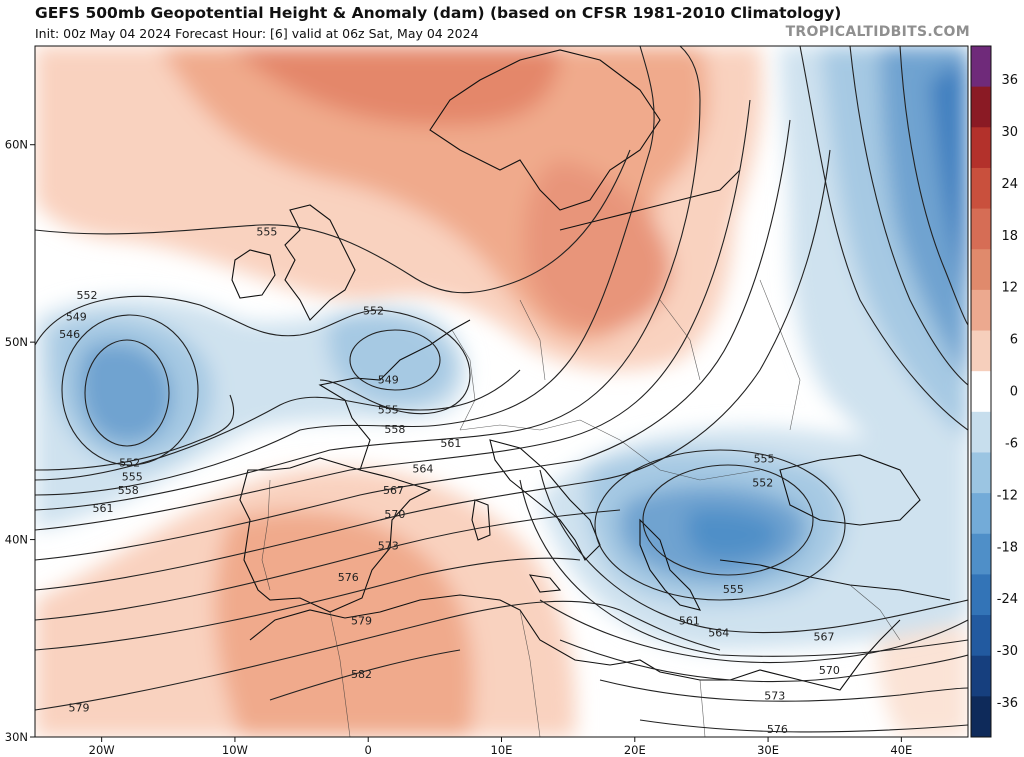 Image resolution: width=1024 pixels, height=757 pixels. What do you see at coordinates (102, 750) in the screenshot?
I see `lon-tick-label: 20W` at bounding box center [102, 750].